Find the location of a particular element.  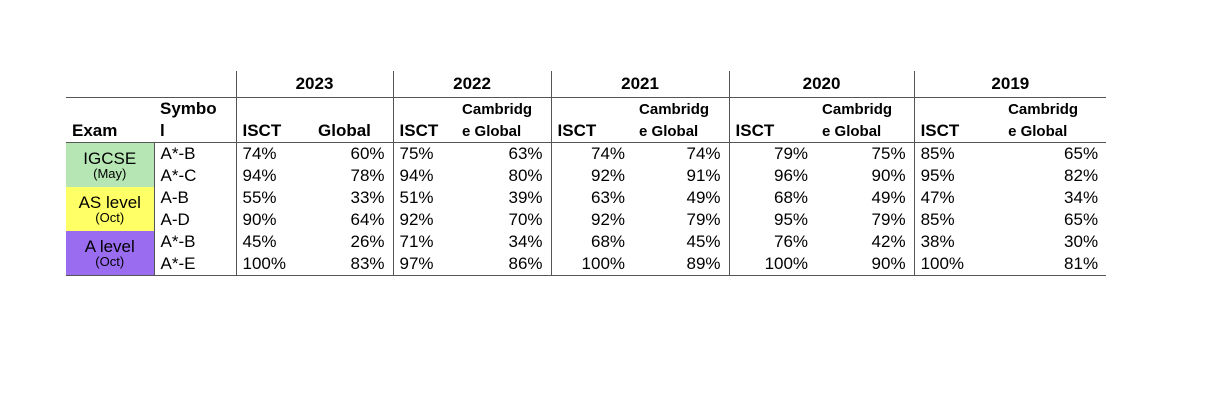

exam-cell: IGCSE (May) is located at coordinates (110, 164).